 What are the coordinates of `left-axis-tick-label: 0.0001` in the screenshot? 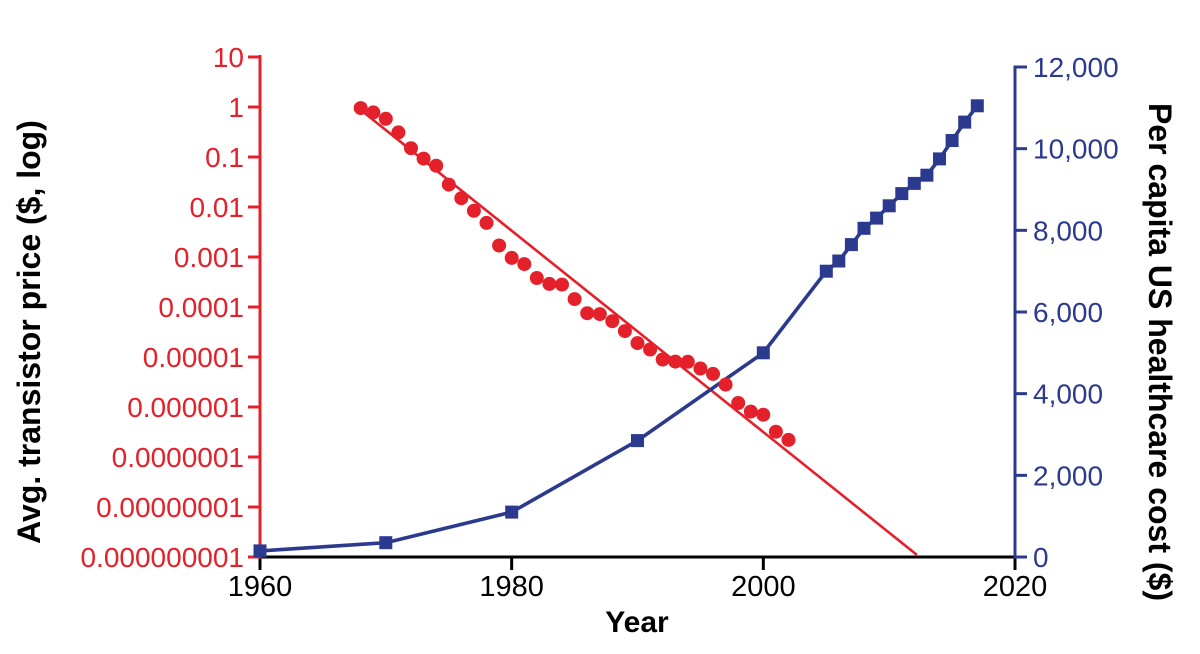 It's located at (201, 307).